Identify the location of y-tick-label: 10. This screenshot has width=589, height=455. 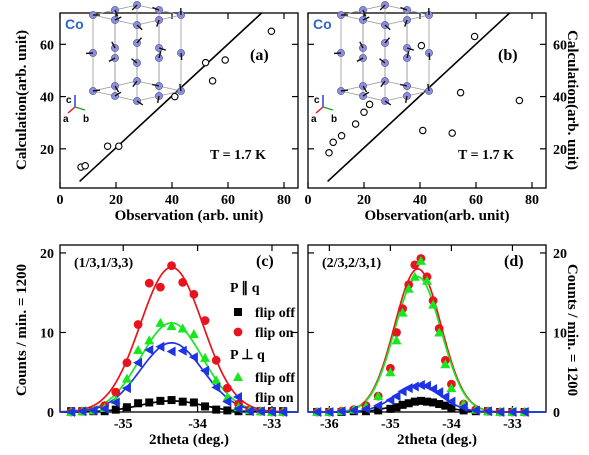
(560, 333).